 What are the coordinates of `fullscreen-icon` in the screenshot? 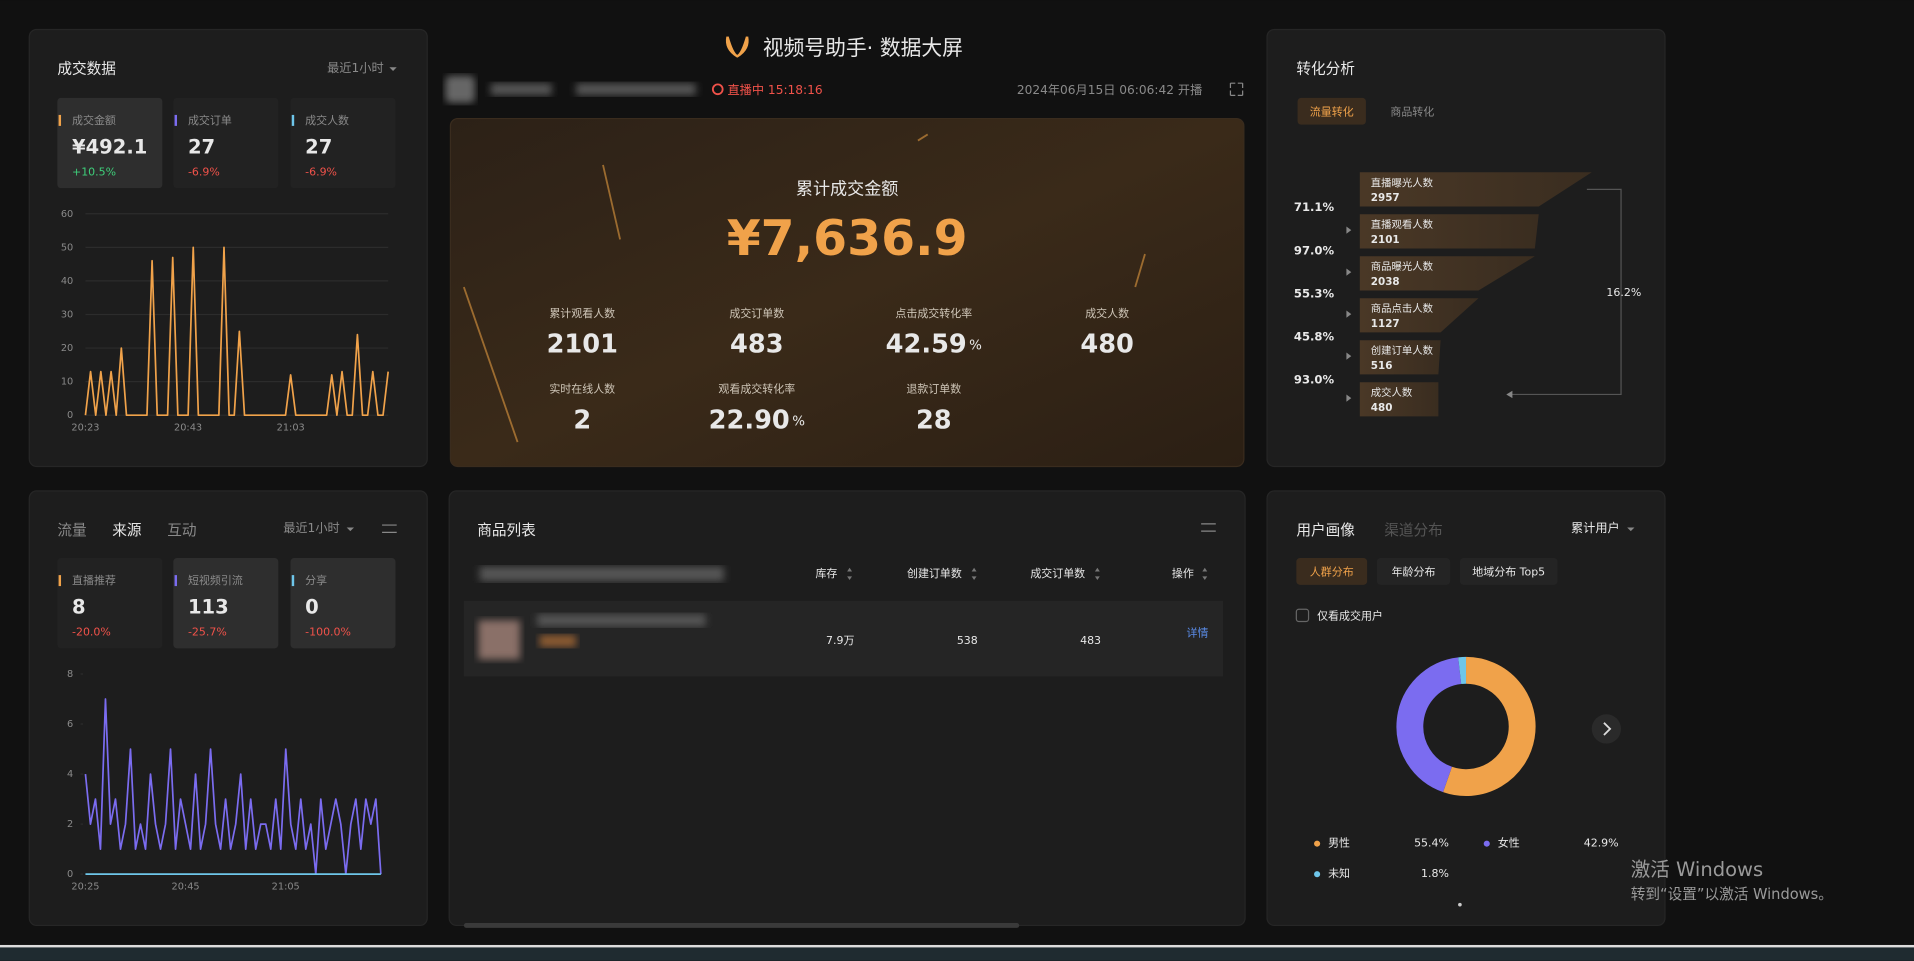 It's located at (1236, 89).